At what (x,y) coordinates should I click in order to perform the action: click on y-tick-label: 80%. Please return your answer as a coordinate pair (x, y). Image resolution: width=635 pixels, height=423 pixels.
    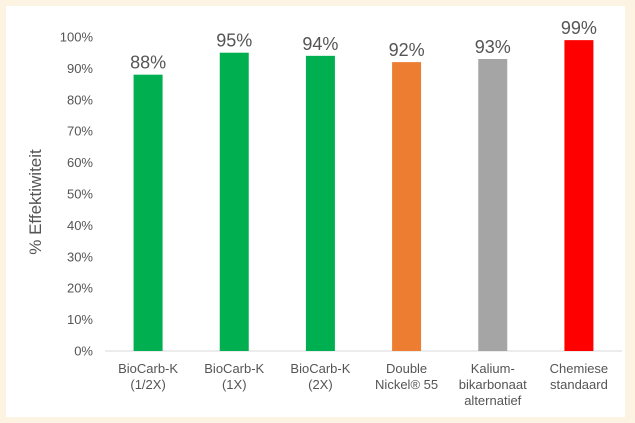
    Looking at the image, I should click on (80, 99).